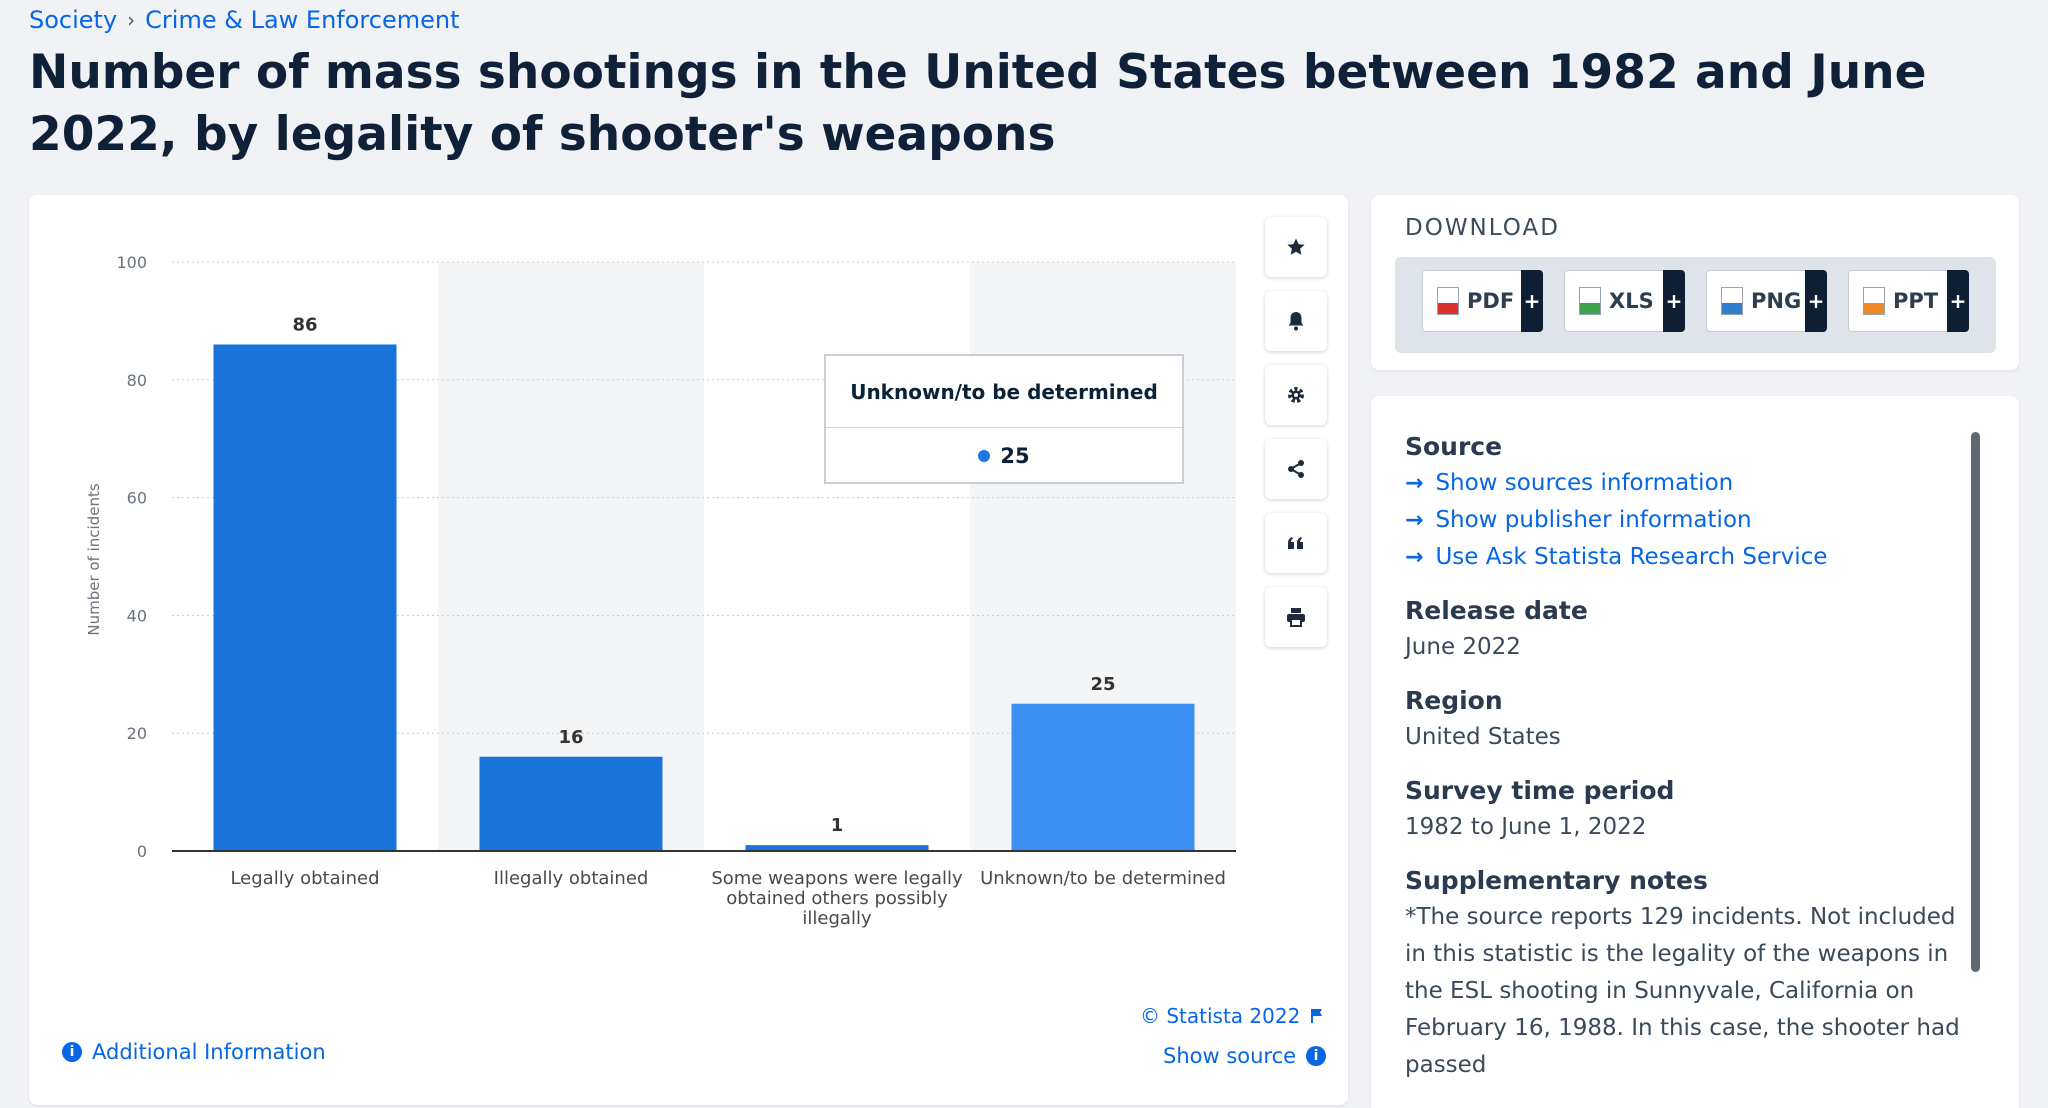 This screenshot has width=2048, height=1108. I want to click on png-file-icon, so click(1732, 301).